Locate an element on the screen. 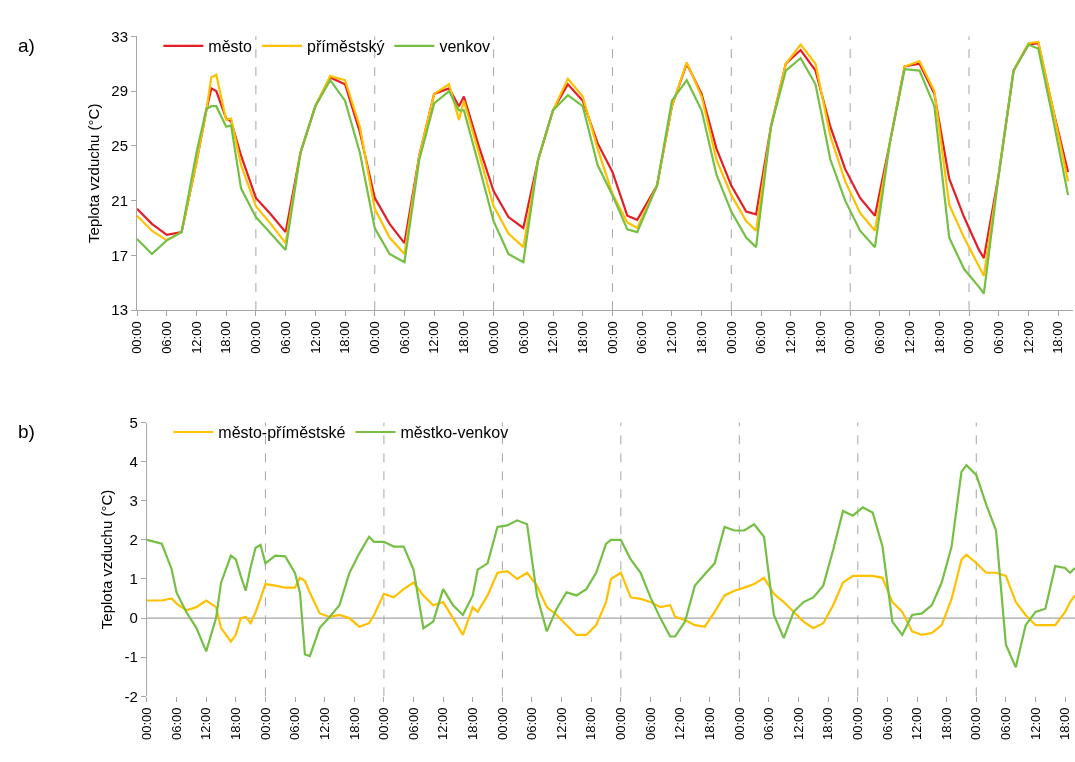 The height and width of the screenshot is (762, 1075). chart-title: a) is located at coordinates (26, 45).